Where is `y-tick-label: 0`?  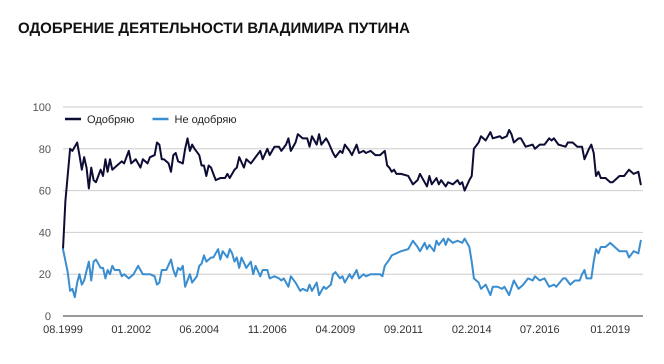
y-tick-label: 0 is located at coordinates (47, 317).